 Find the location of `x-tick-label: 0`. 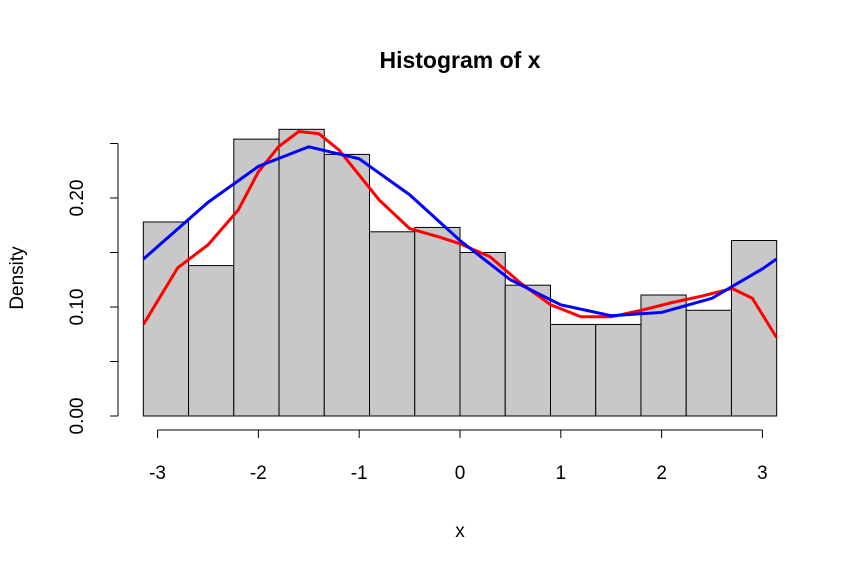

x-tick-label: 0 is located at coordinates (460, 473).